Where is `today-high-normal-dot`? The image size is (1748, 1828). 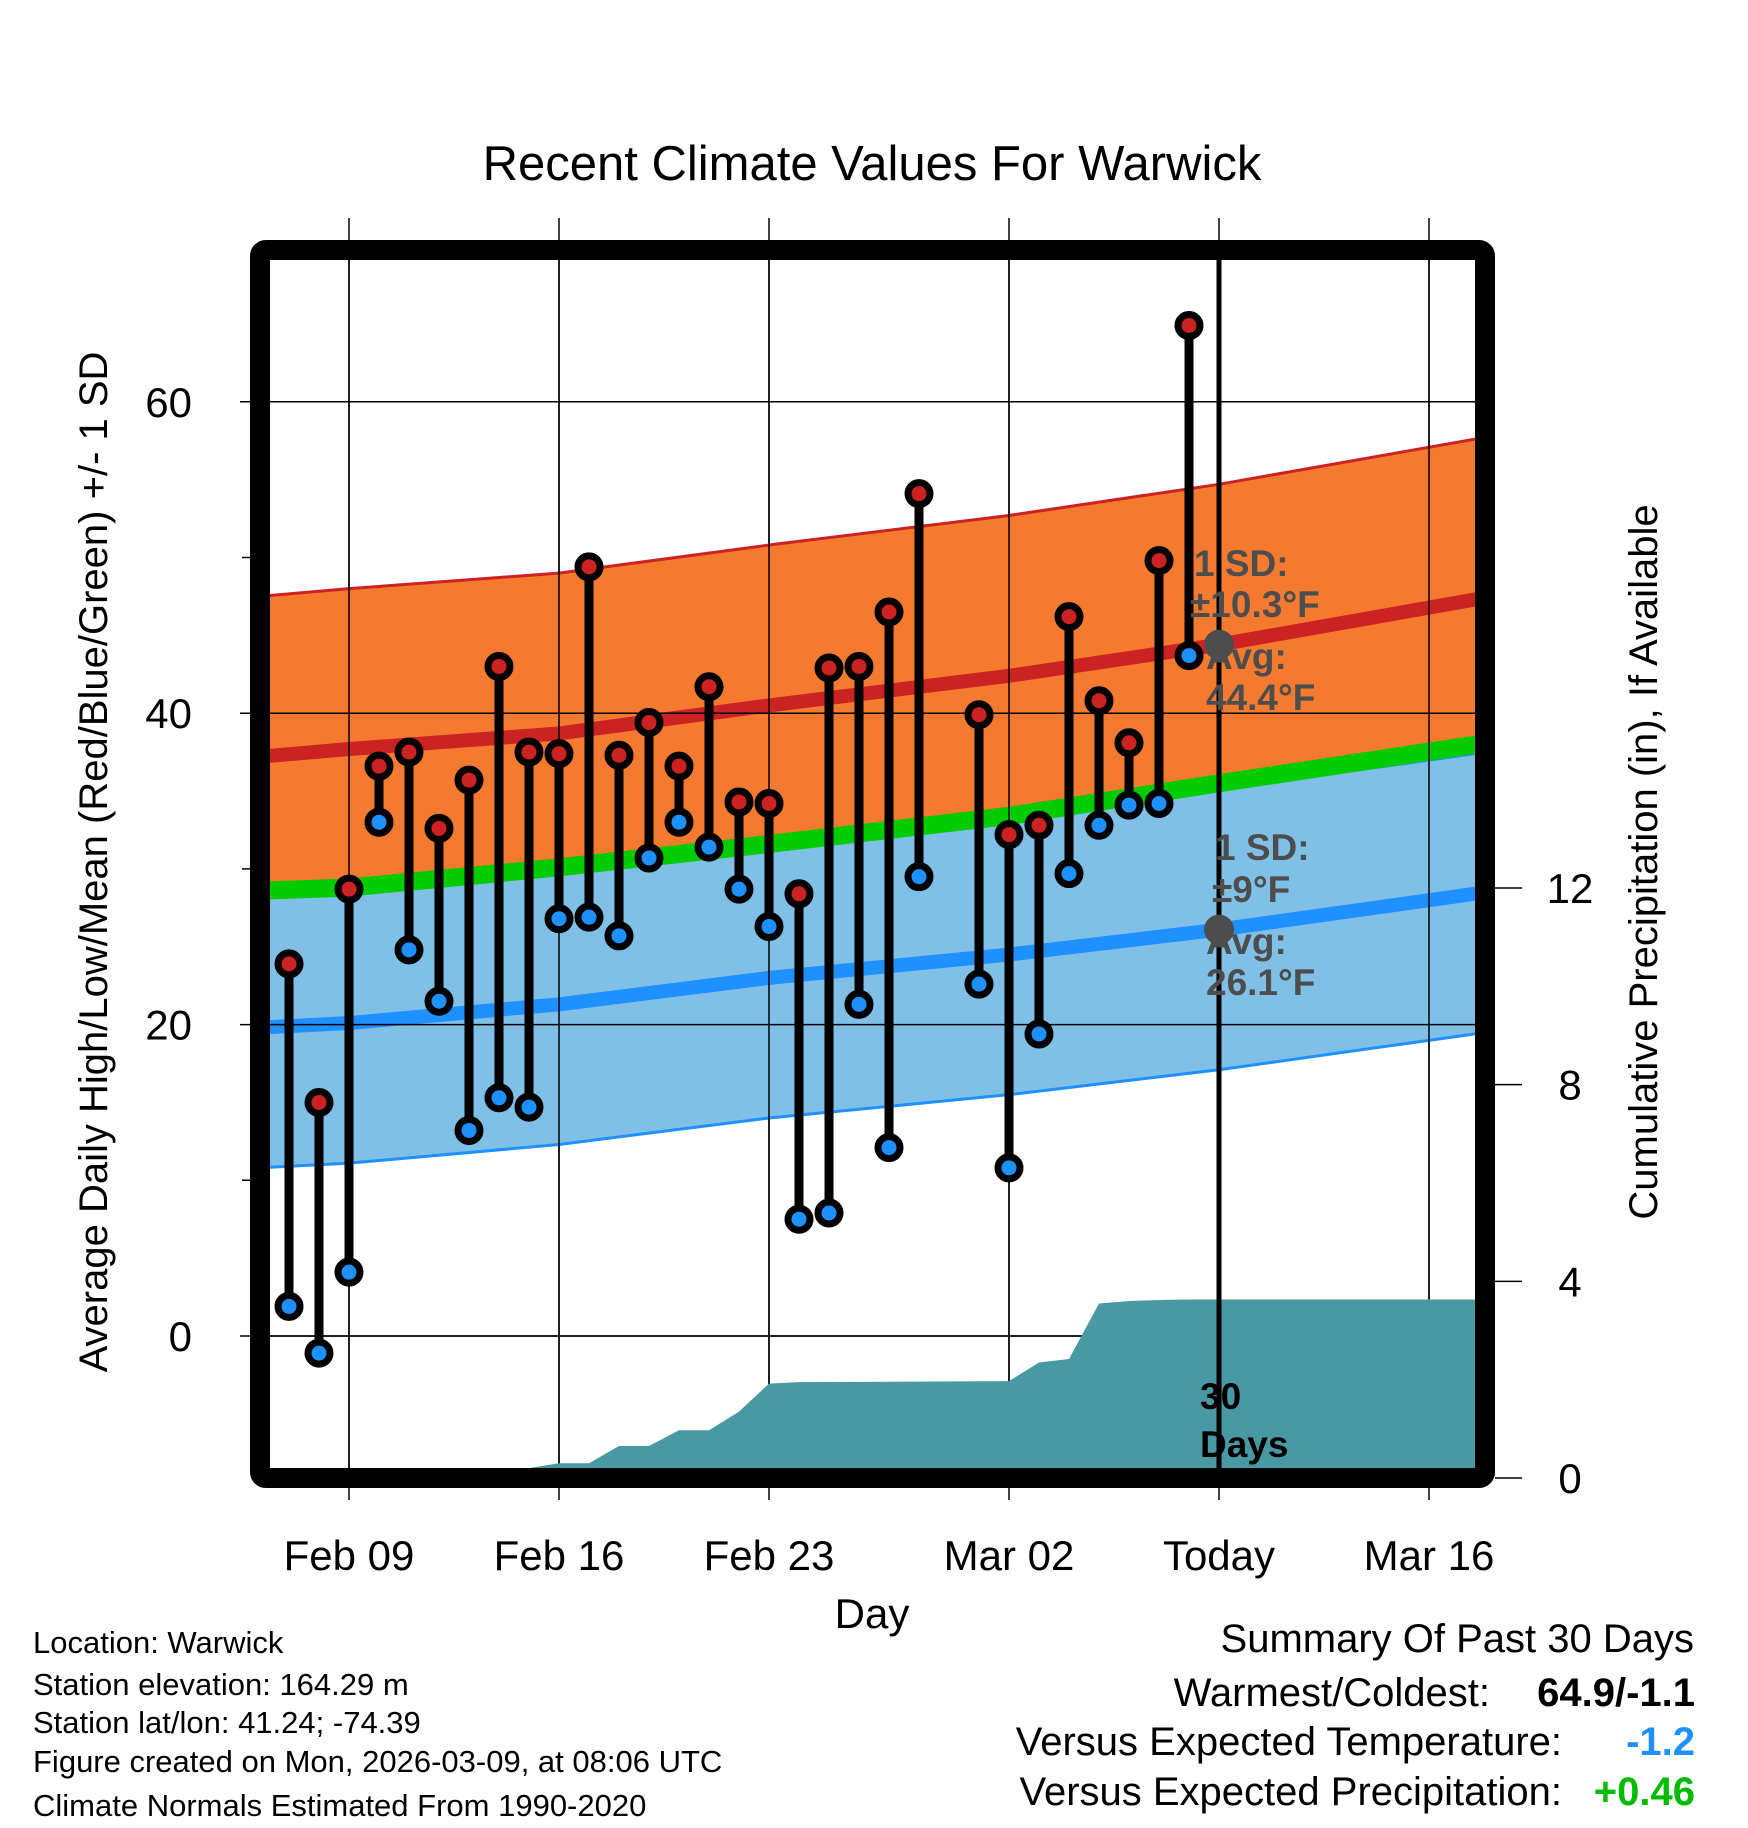
today-high-normal-dot is located at coordinates (1219, 644).